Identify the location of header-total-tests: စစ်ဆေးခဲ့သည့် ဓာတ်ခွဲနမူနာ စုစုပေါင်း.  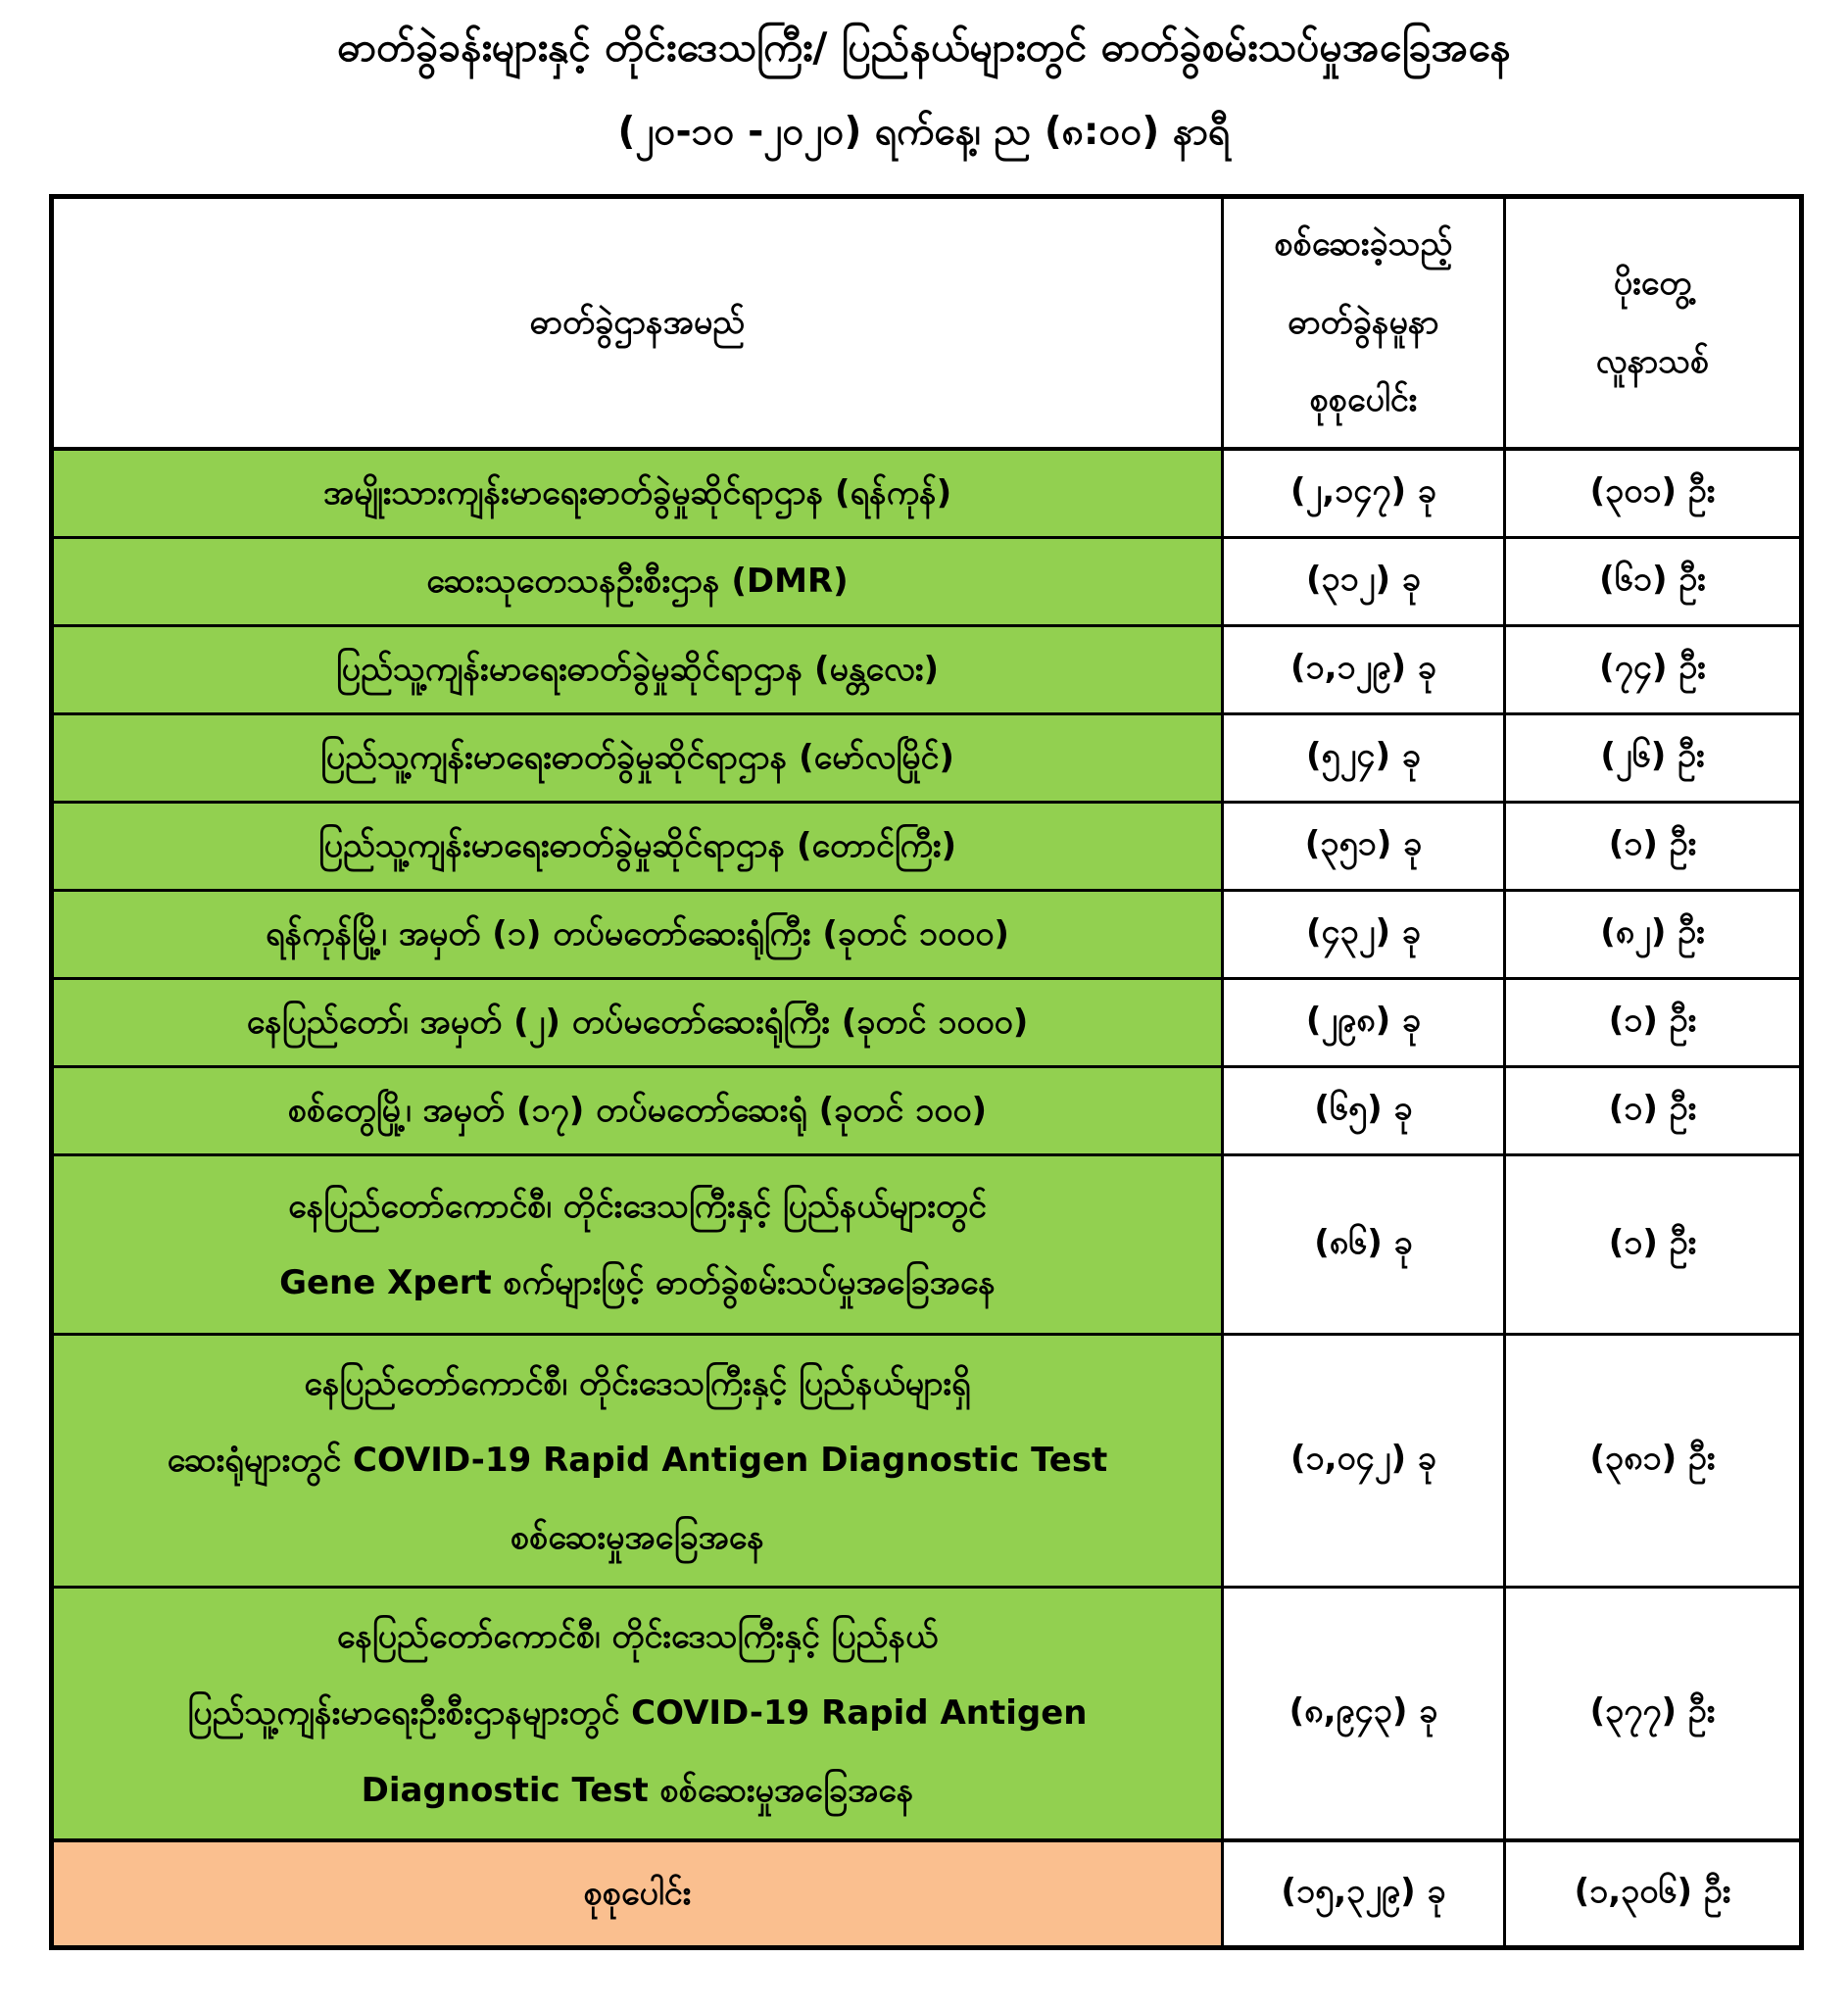
(1364, 323).